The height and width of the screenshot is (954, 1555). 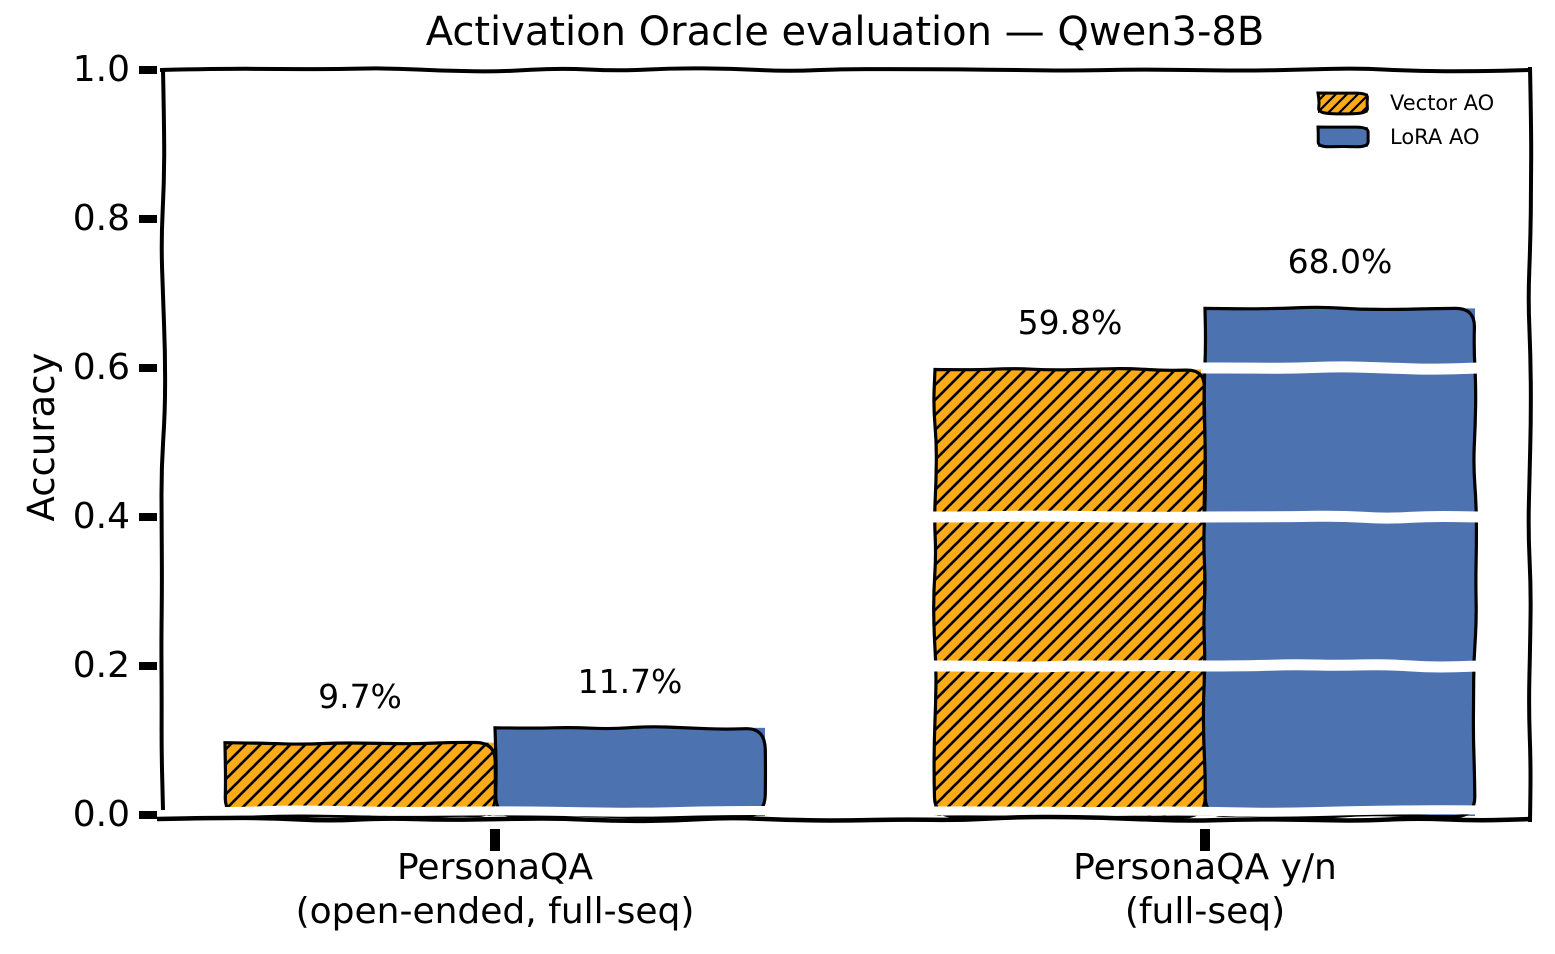 I want to click on y-tick-label-0.0: 0.0, so click(x=101, y=814).